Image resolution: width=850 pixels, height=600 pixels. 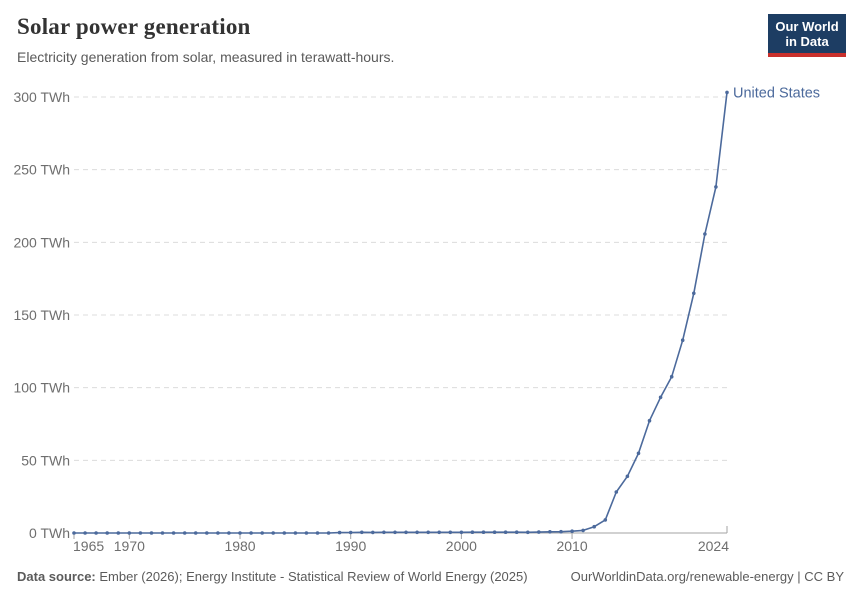 What do you see at coordinates (129, 546) in the screenshot?
I see `x-axis-label: 1970` at bounding box center [129, 546].